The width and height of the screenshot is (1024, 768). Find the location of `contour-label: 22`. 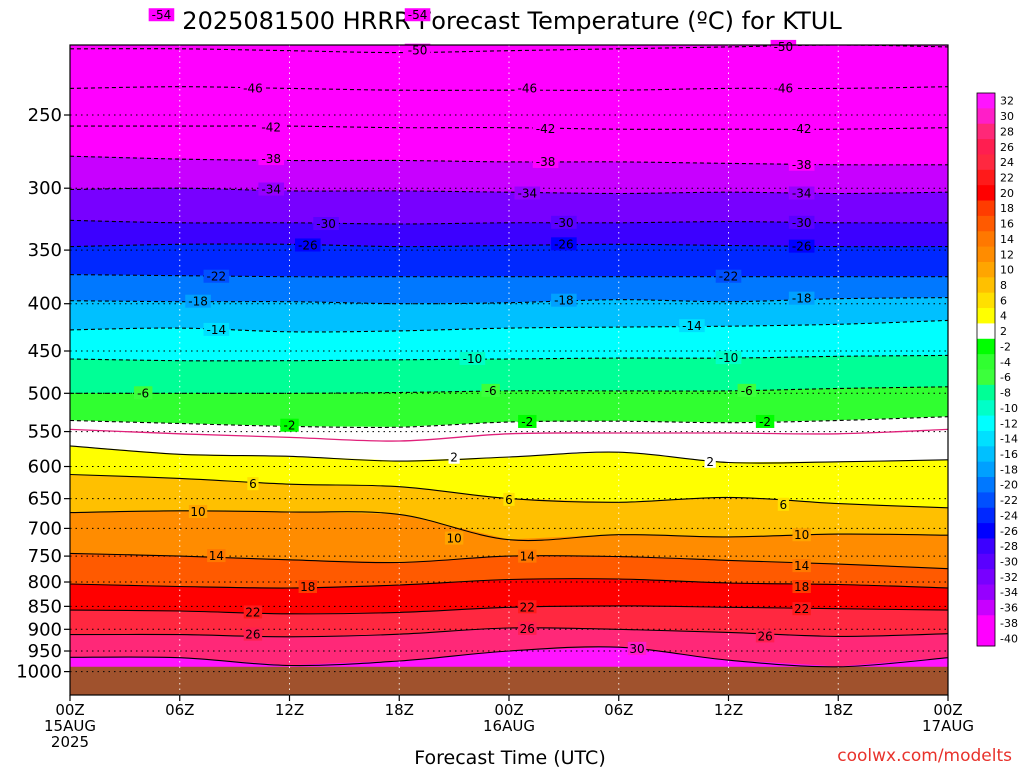

contour-label: 22 is located at coordinates (527, 607).